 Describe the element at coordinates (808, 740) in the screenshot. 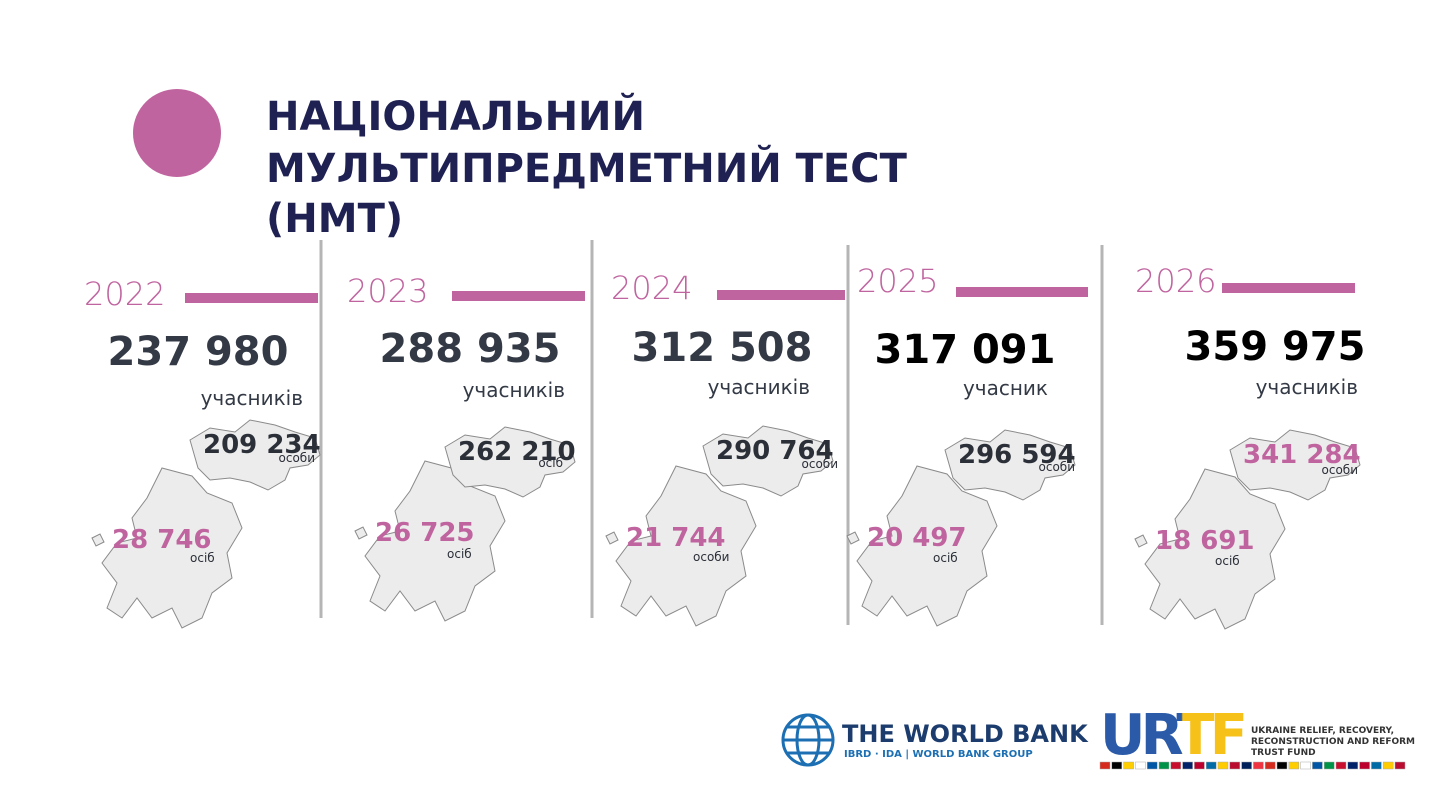

I see `world-bank-globe` at that location.